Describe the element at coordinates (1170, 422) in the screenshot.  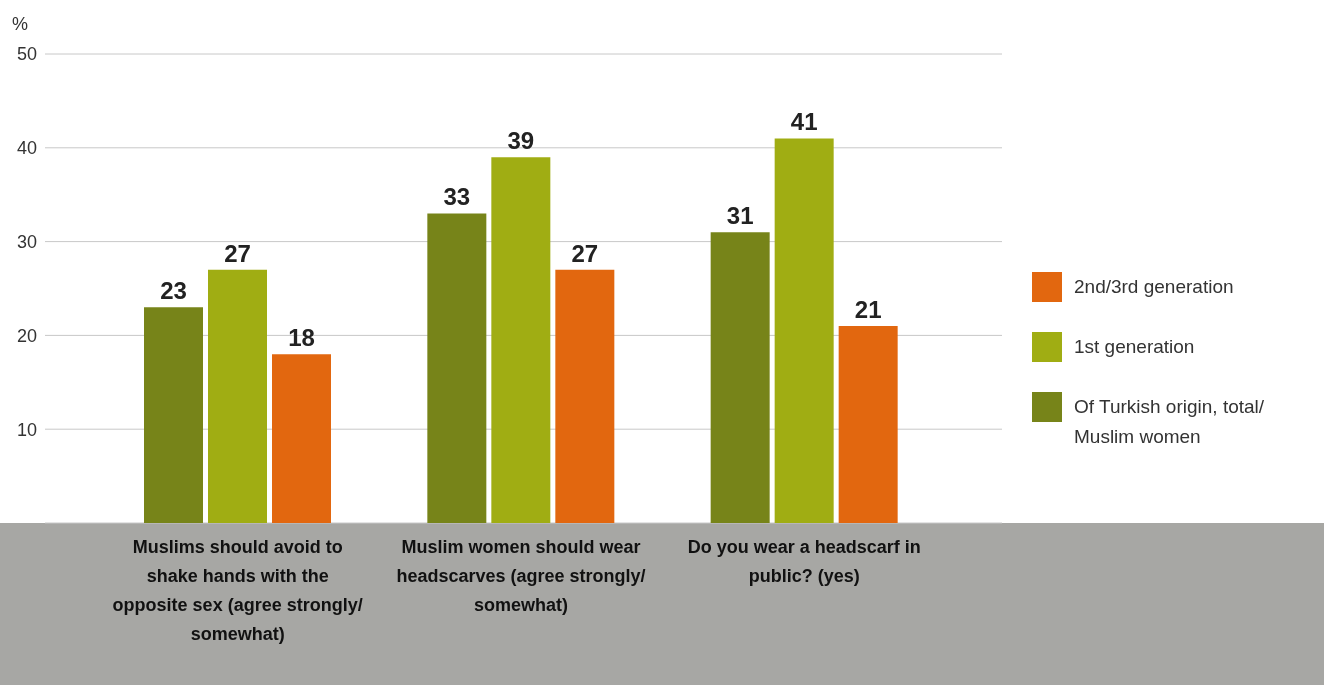
I see `legend-label: Of Turkish origin, total/ Muslim women` at that location.